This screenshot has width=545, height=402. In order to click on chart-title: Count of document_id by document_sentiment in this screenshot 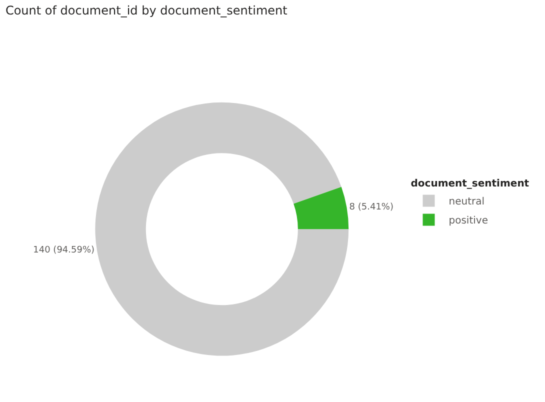, I will do `click(146, 10)`.